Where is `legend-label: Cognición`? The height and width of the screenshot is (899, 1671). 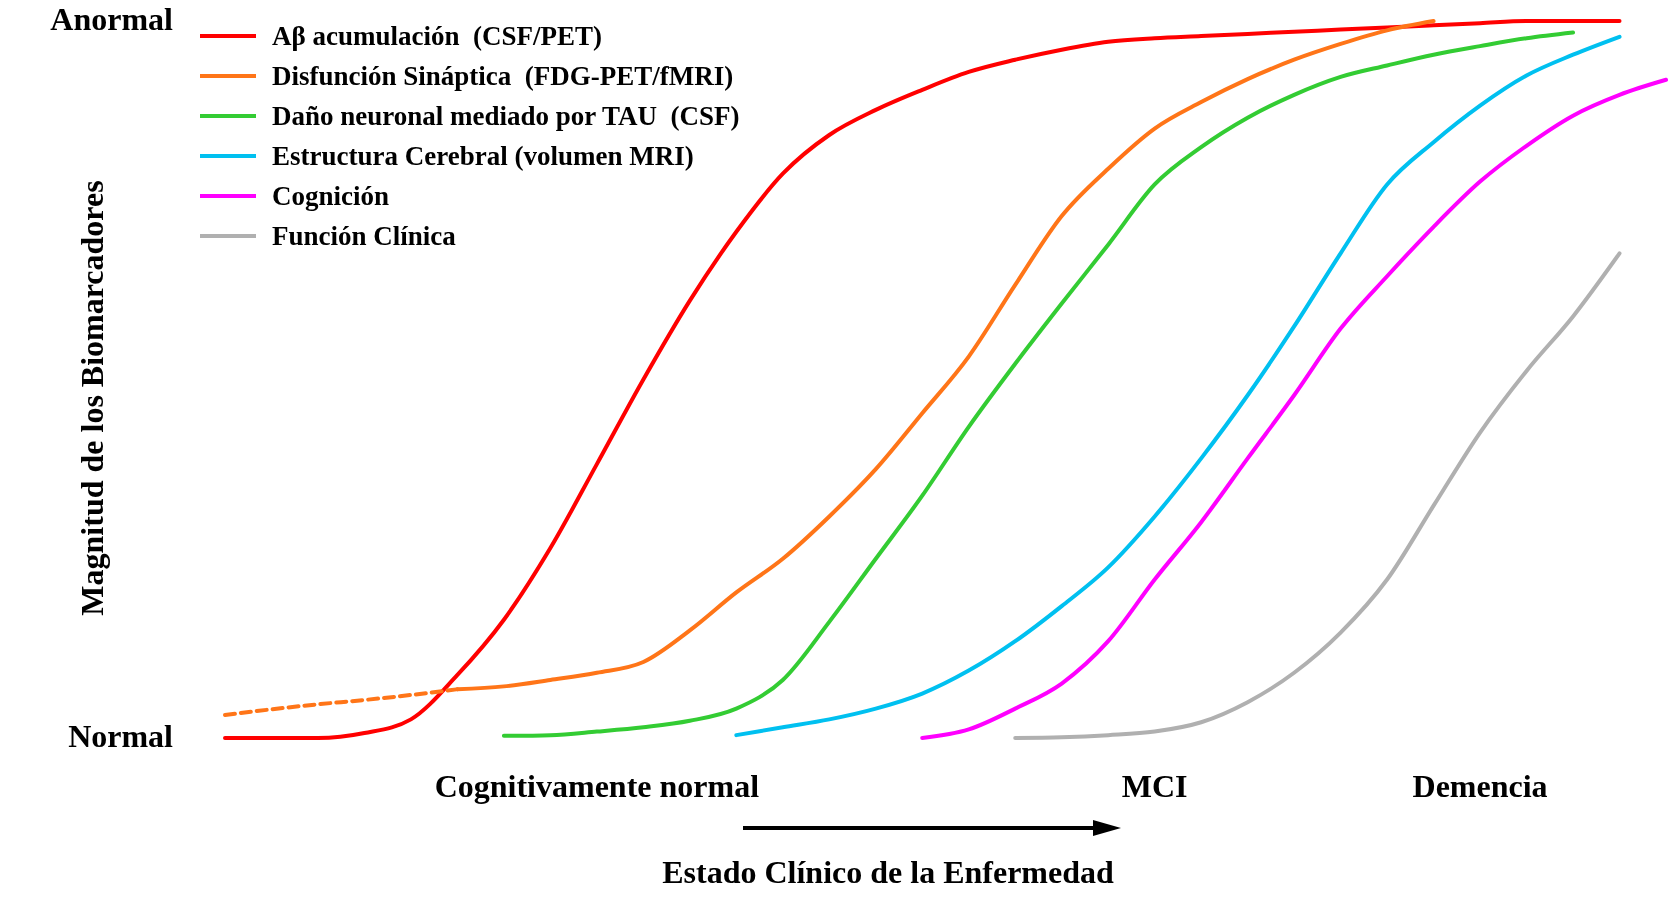 legend-label: Cognición is located at coordinates (331, 196).